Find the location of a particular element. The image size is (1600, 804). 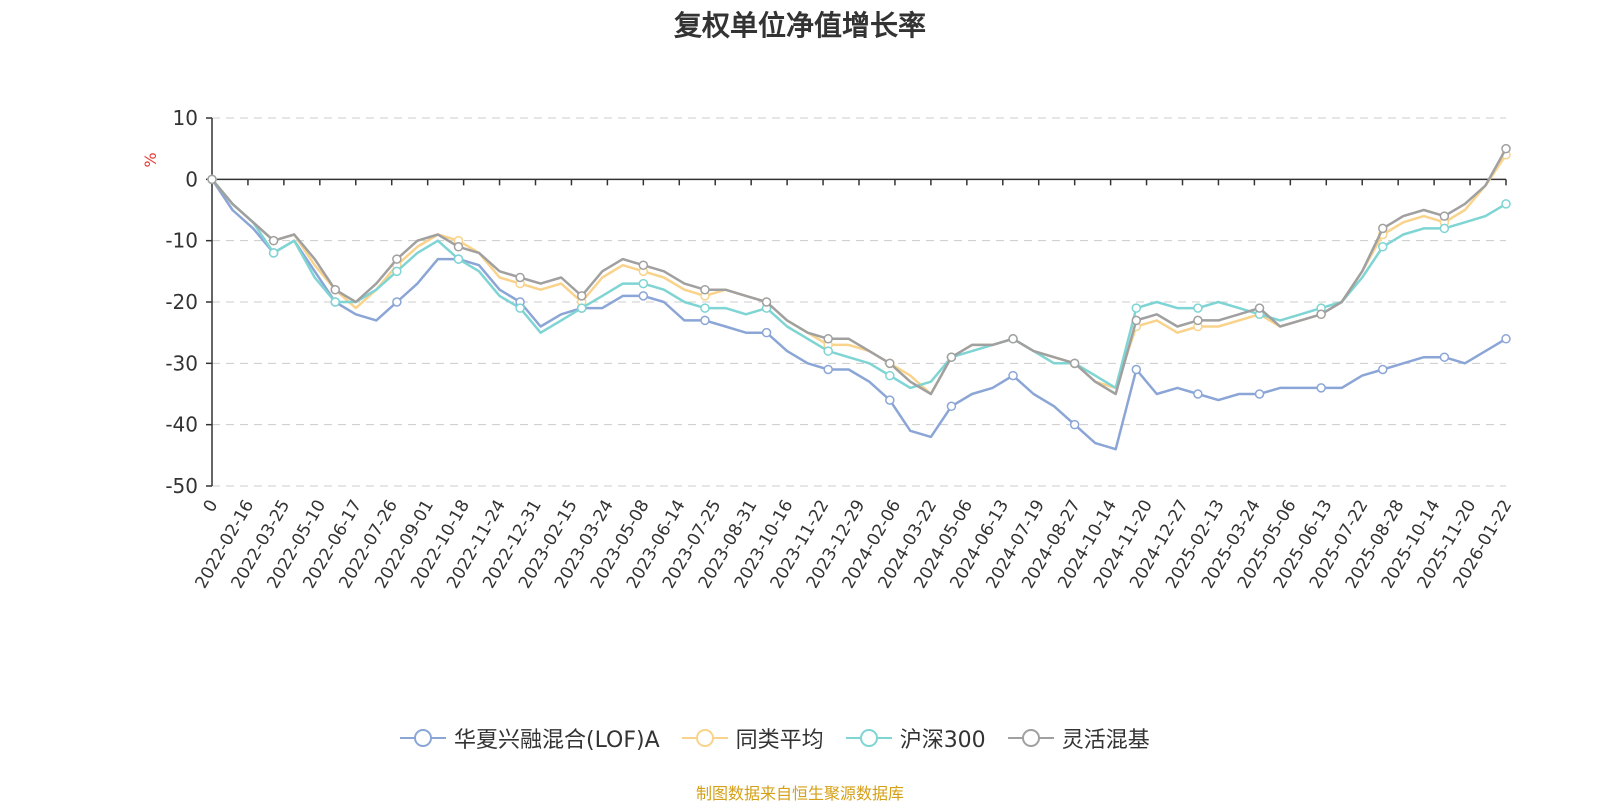

legend-item-peer-average: 同类平均 is located at coordinates (752, 738).